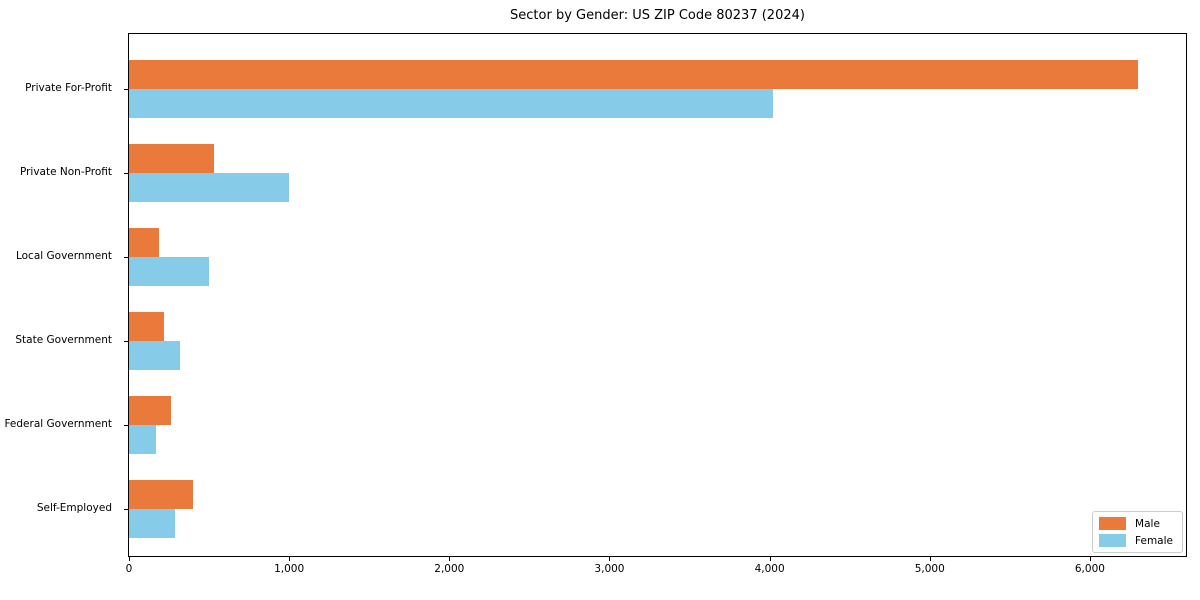 The width and height of the screenshot is (1200, 600). What do you see at coordinates (74, 508) in the screenshot?
I see `y-tick-label-self-employed: Self-Employed` at bounding box center [74, 508].